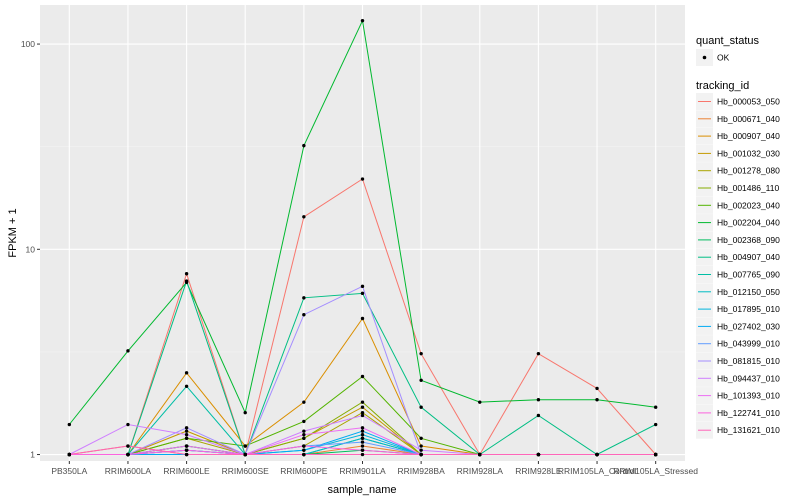  Describe the element at coordinates (722, 86) in the screenshot. I see `legend-tracking-title: tracking_id` at that location.